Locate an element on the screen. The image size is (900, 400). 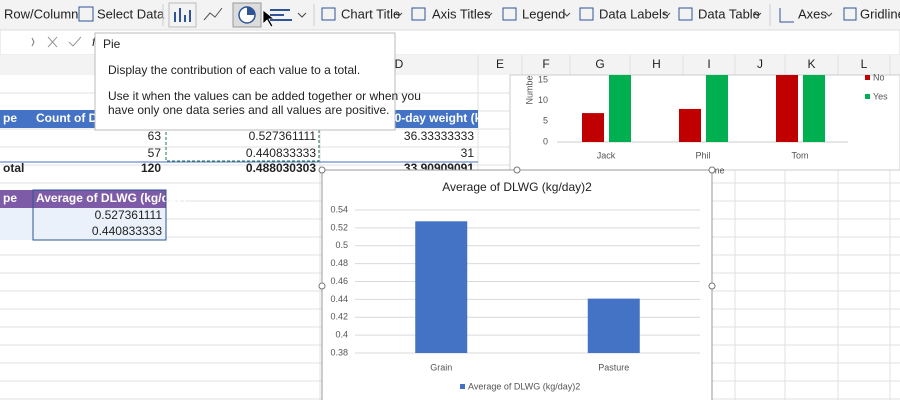
y-tick-label: 5 is located at coordinates (545, 121).